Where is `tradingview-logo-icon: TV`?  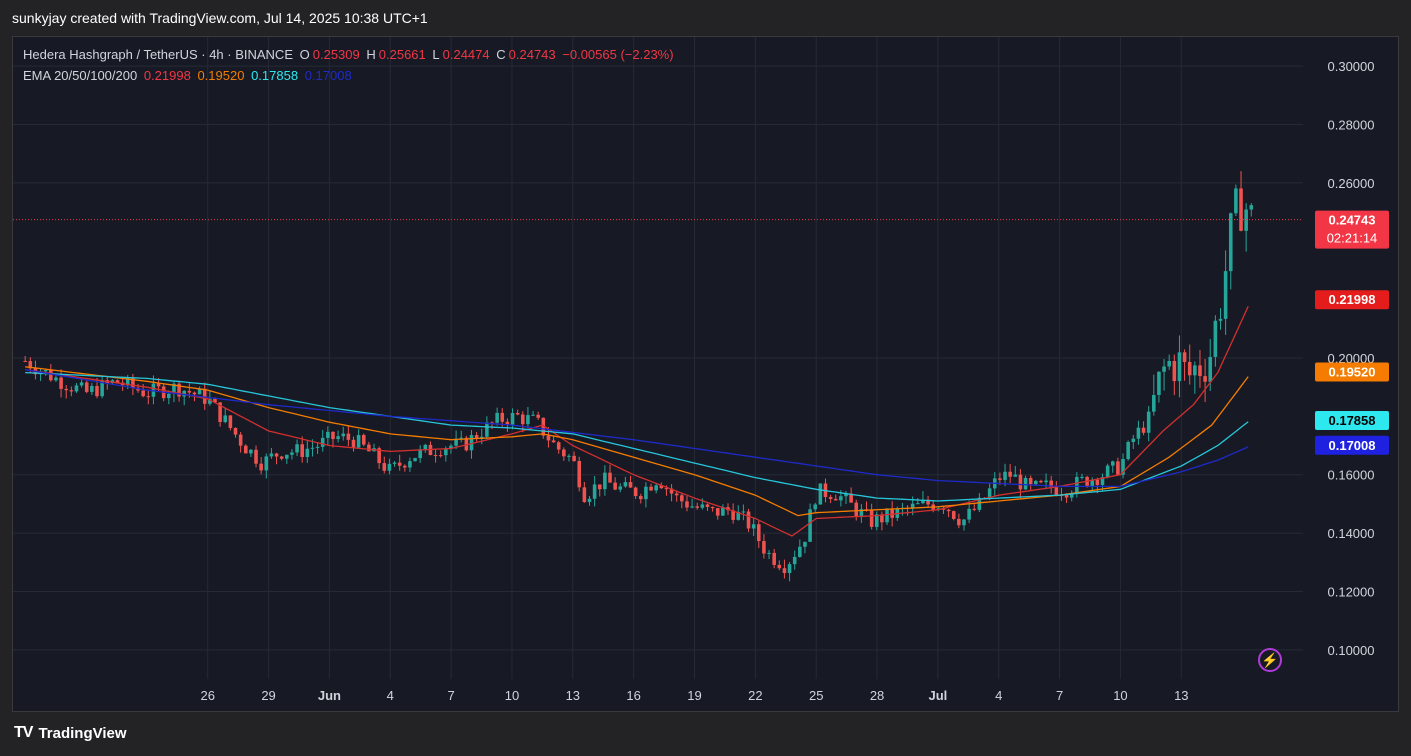
tradingview-logo-icon: TV is located at coordinates (23, 732).